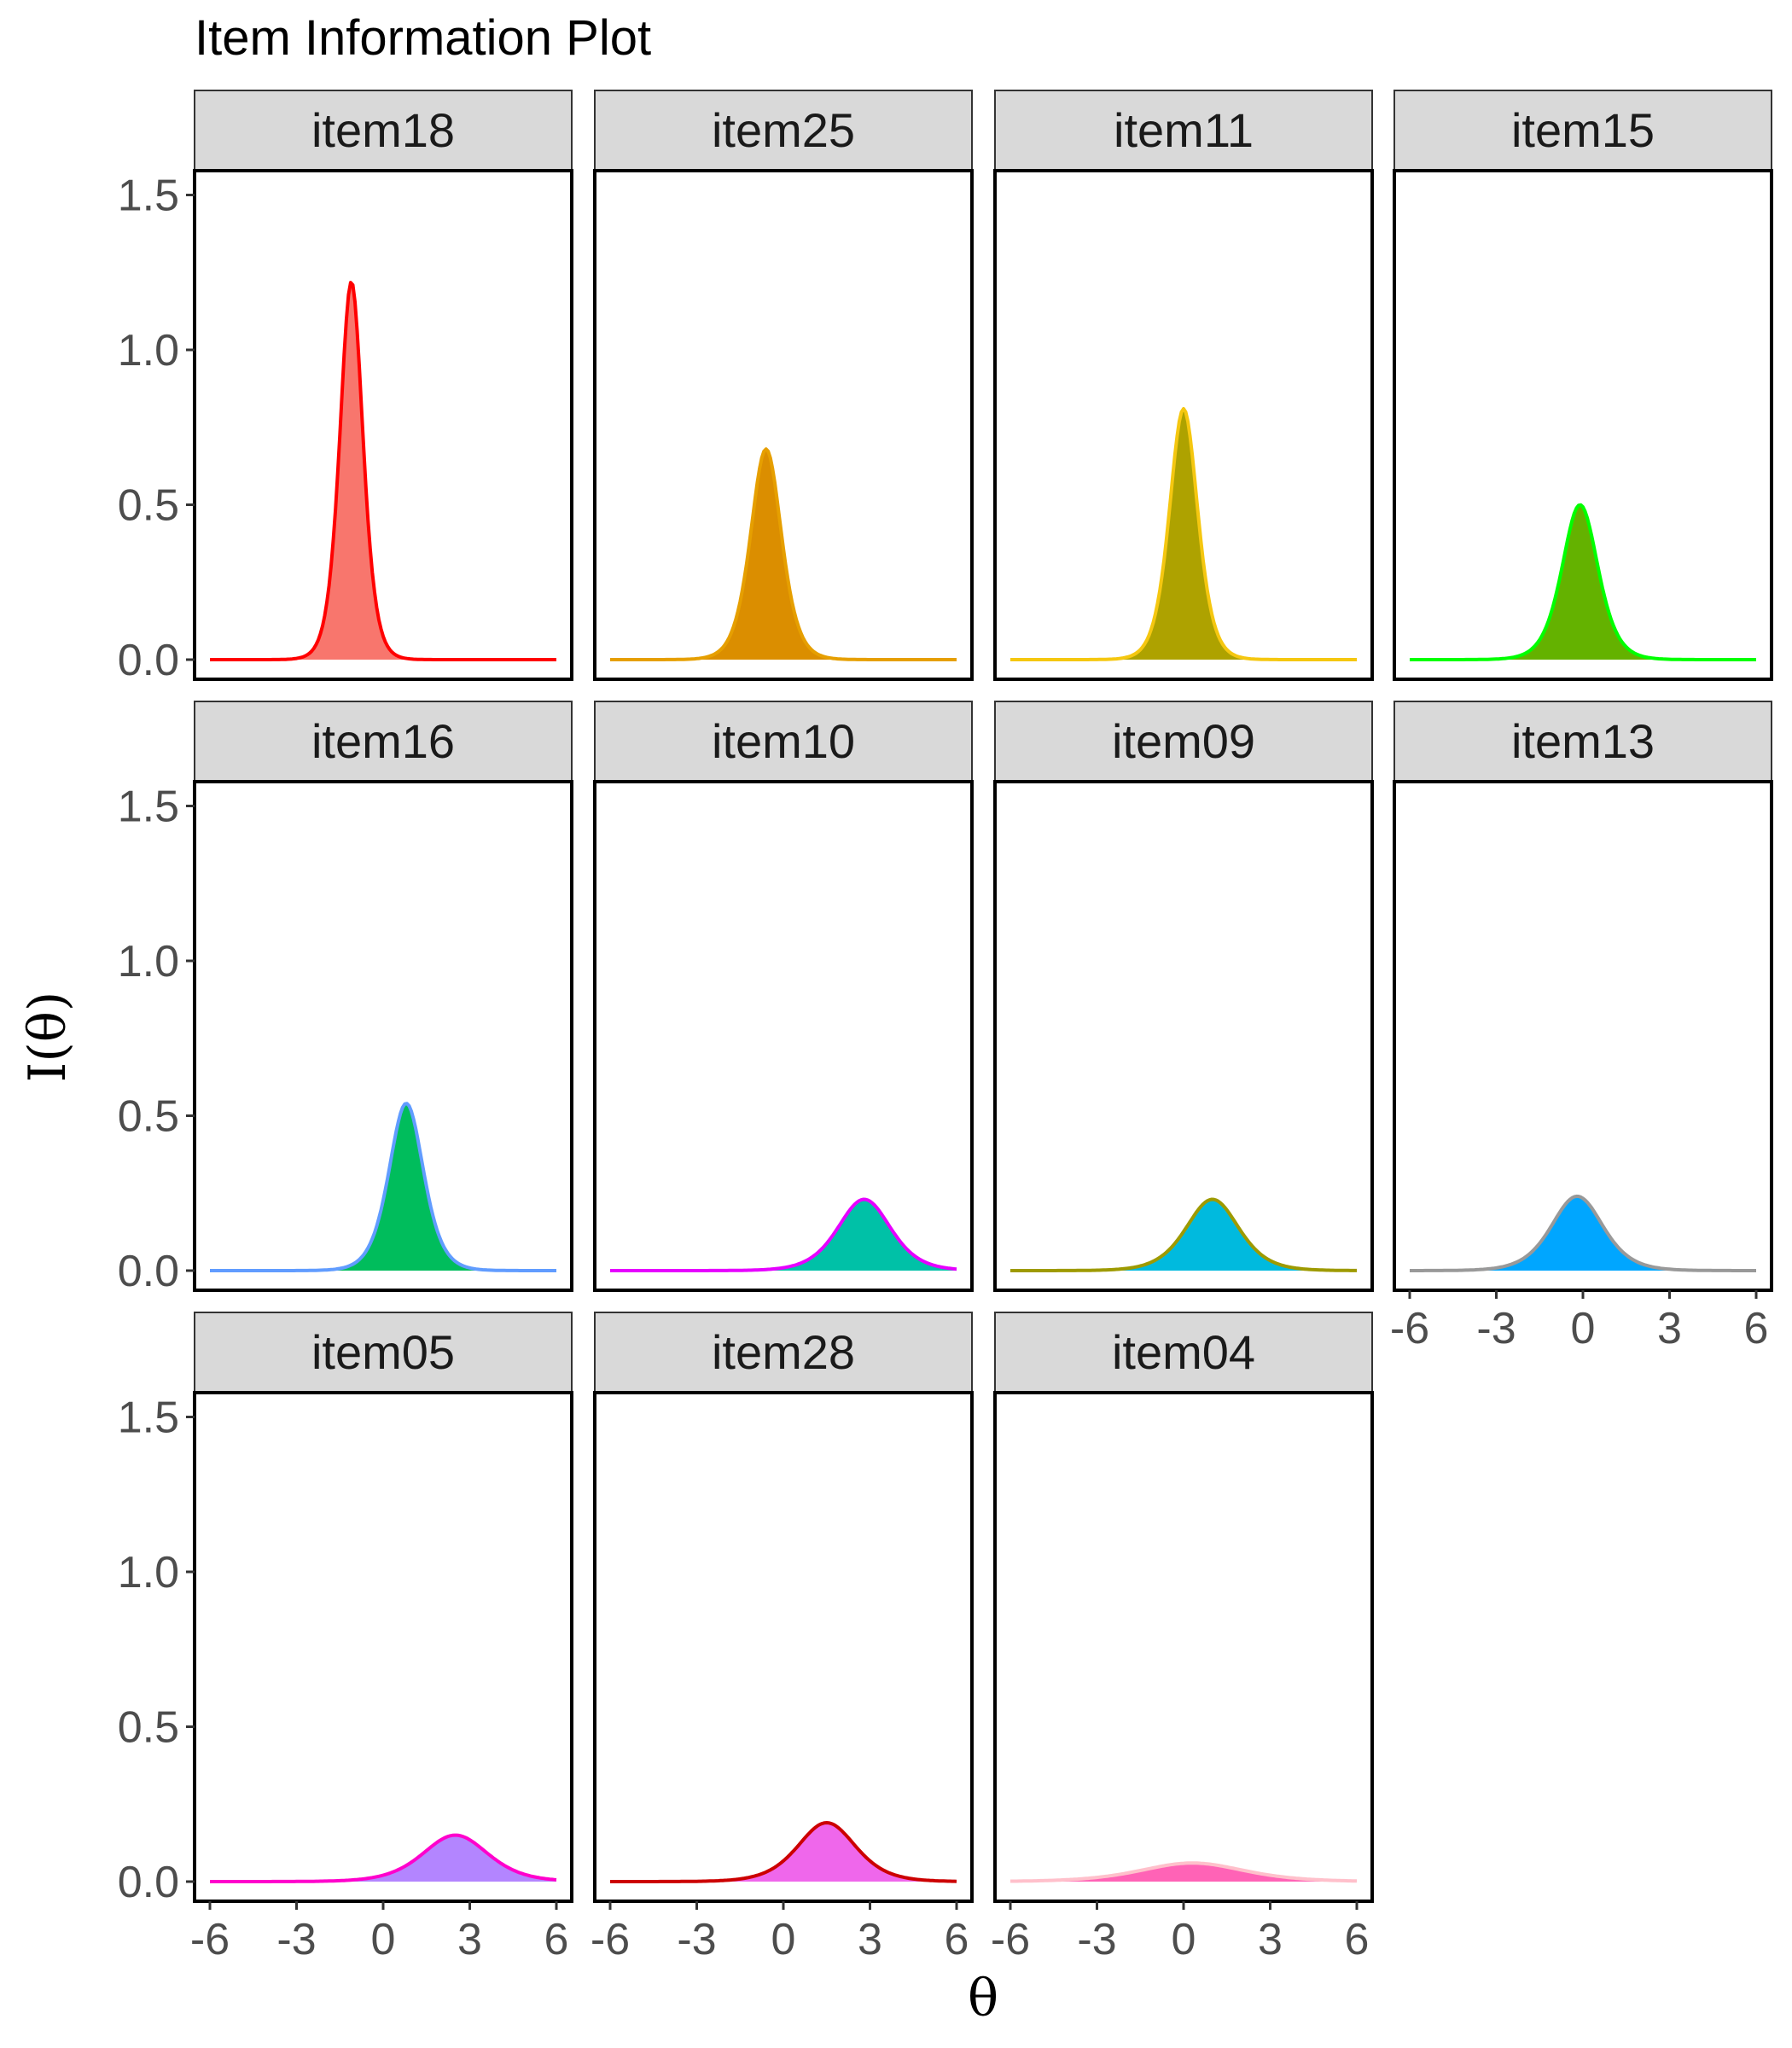  I want to click on info-line-item05, so click(383, 1858).